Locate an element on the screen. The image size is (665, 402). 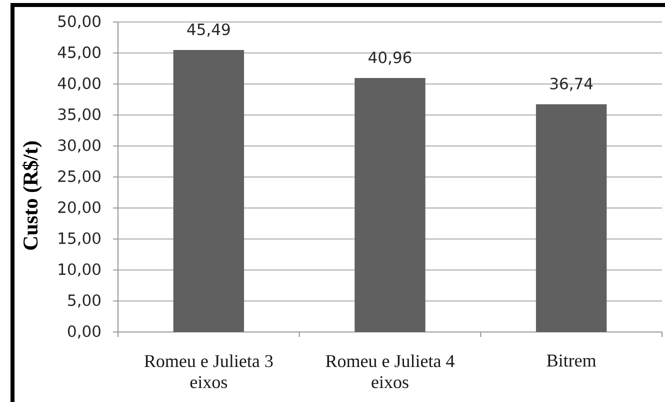
y-tick-label: 15,00 is located at coordinates (79, 239).